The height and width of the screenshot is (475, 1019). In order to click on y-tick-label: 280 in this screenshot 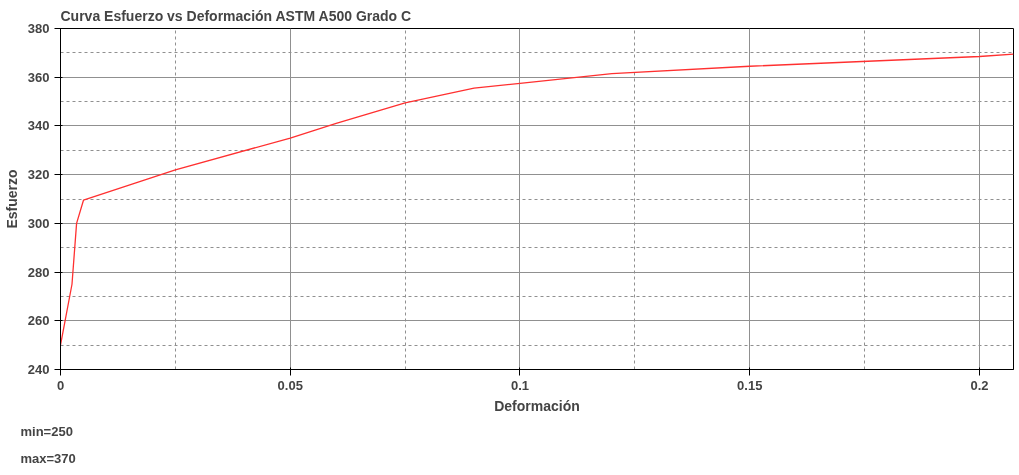, I will do `click(38, 272)`.